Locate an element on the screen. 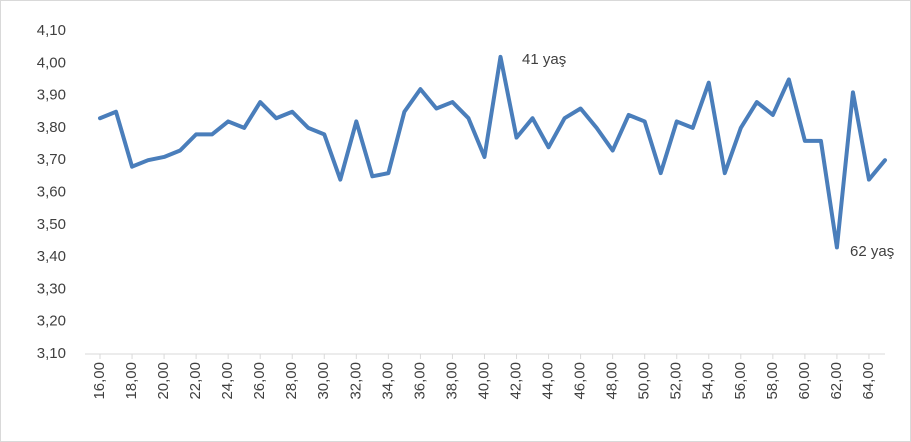 The image size is (911, 442). y-tick-label: 3,60 is located at coordinates (51, 191).